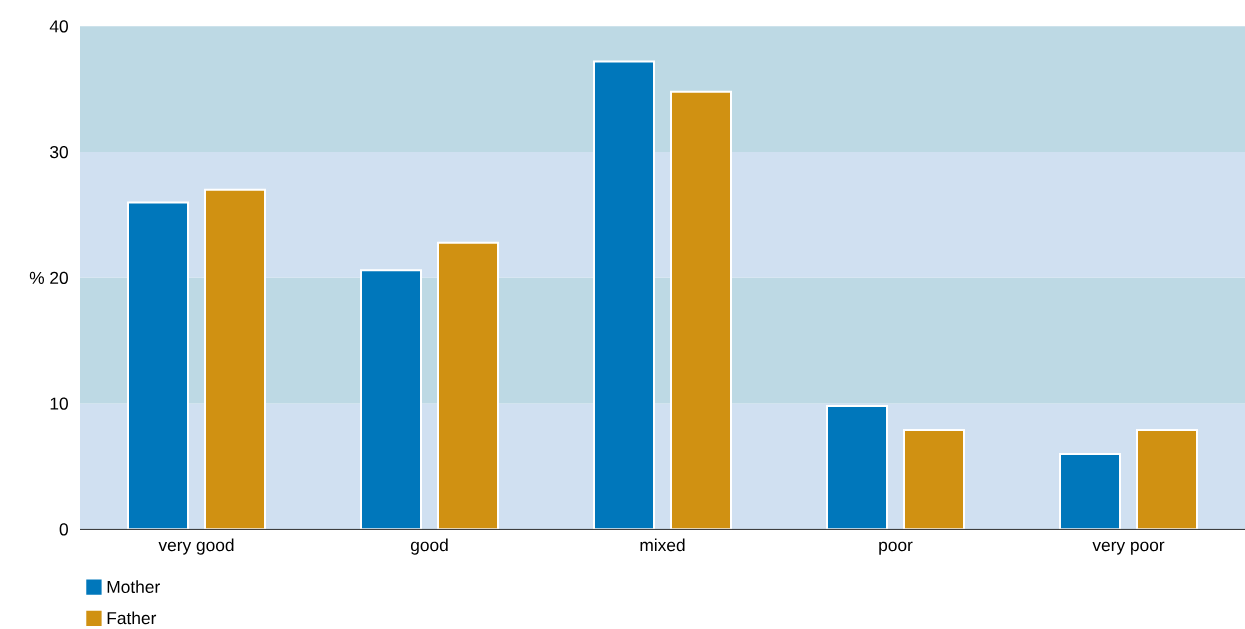 This screenshot has width=1245, height=629. I want to click on y-axis-title: %, so click(37, 277).